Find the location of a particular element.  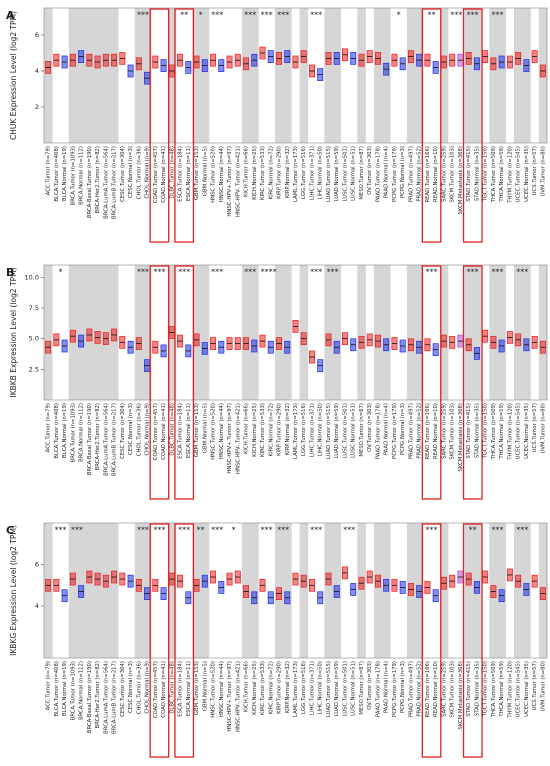

x-tick-label: KICH.Tumor (n=66) is located at coordinates (247, 171).